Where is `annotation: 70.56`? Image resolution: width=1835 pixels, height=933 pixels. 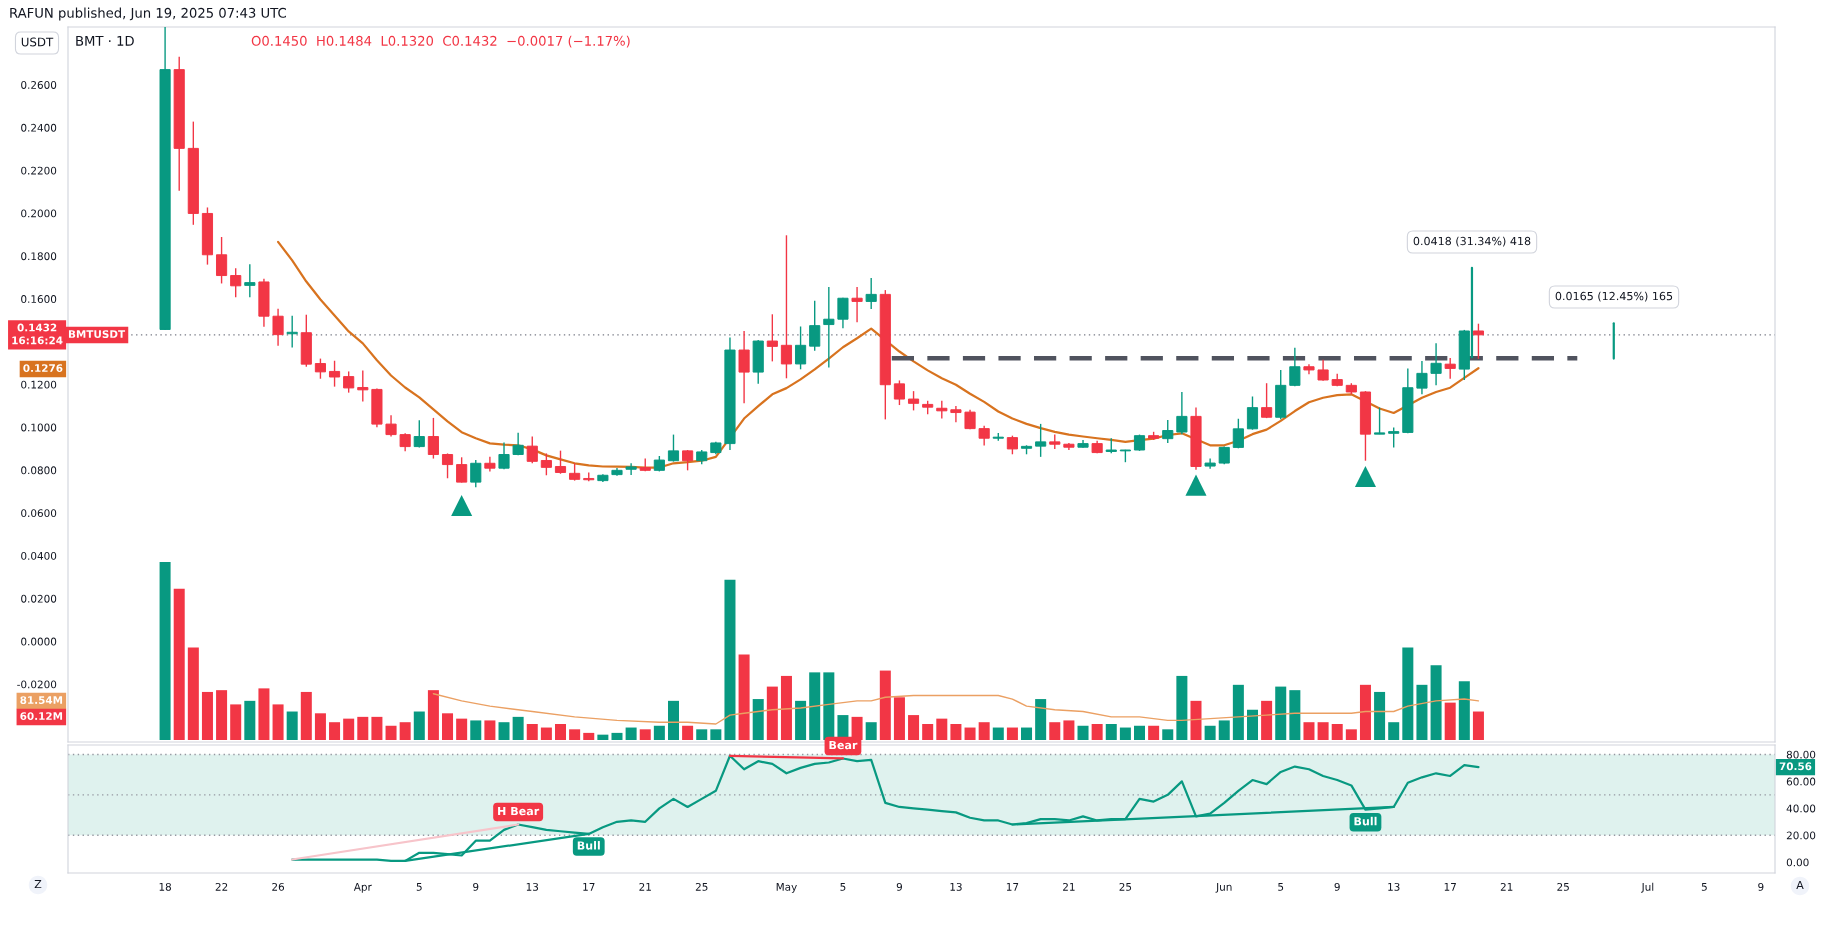 annotation: 70.56 is located at coordinates (1795, 766).